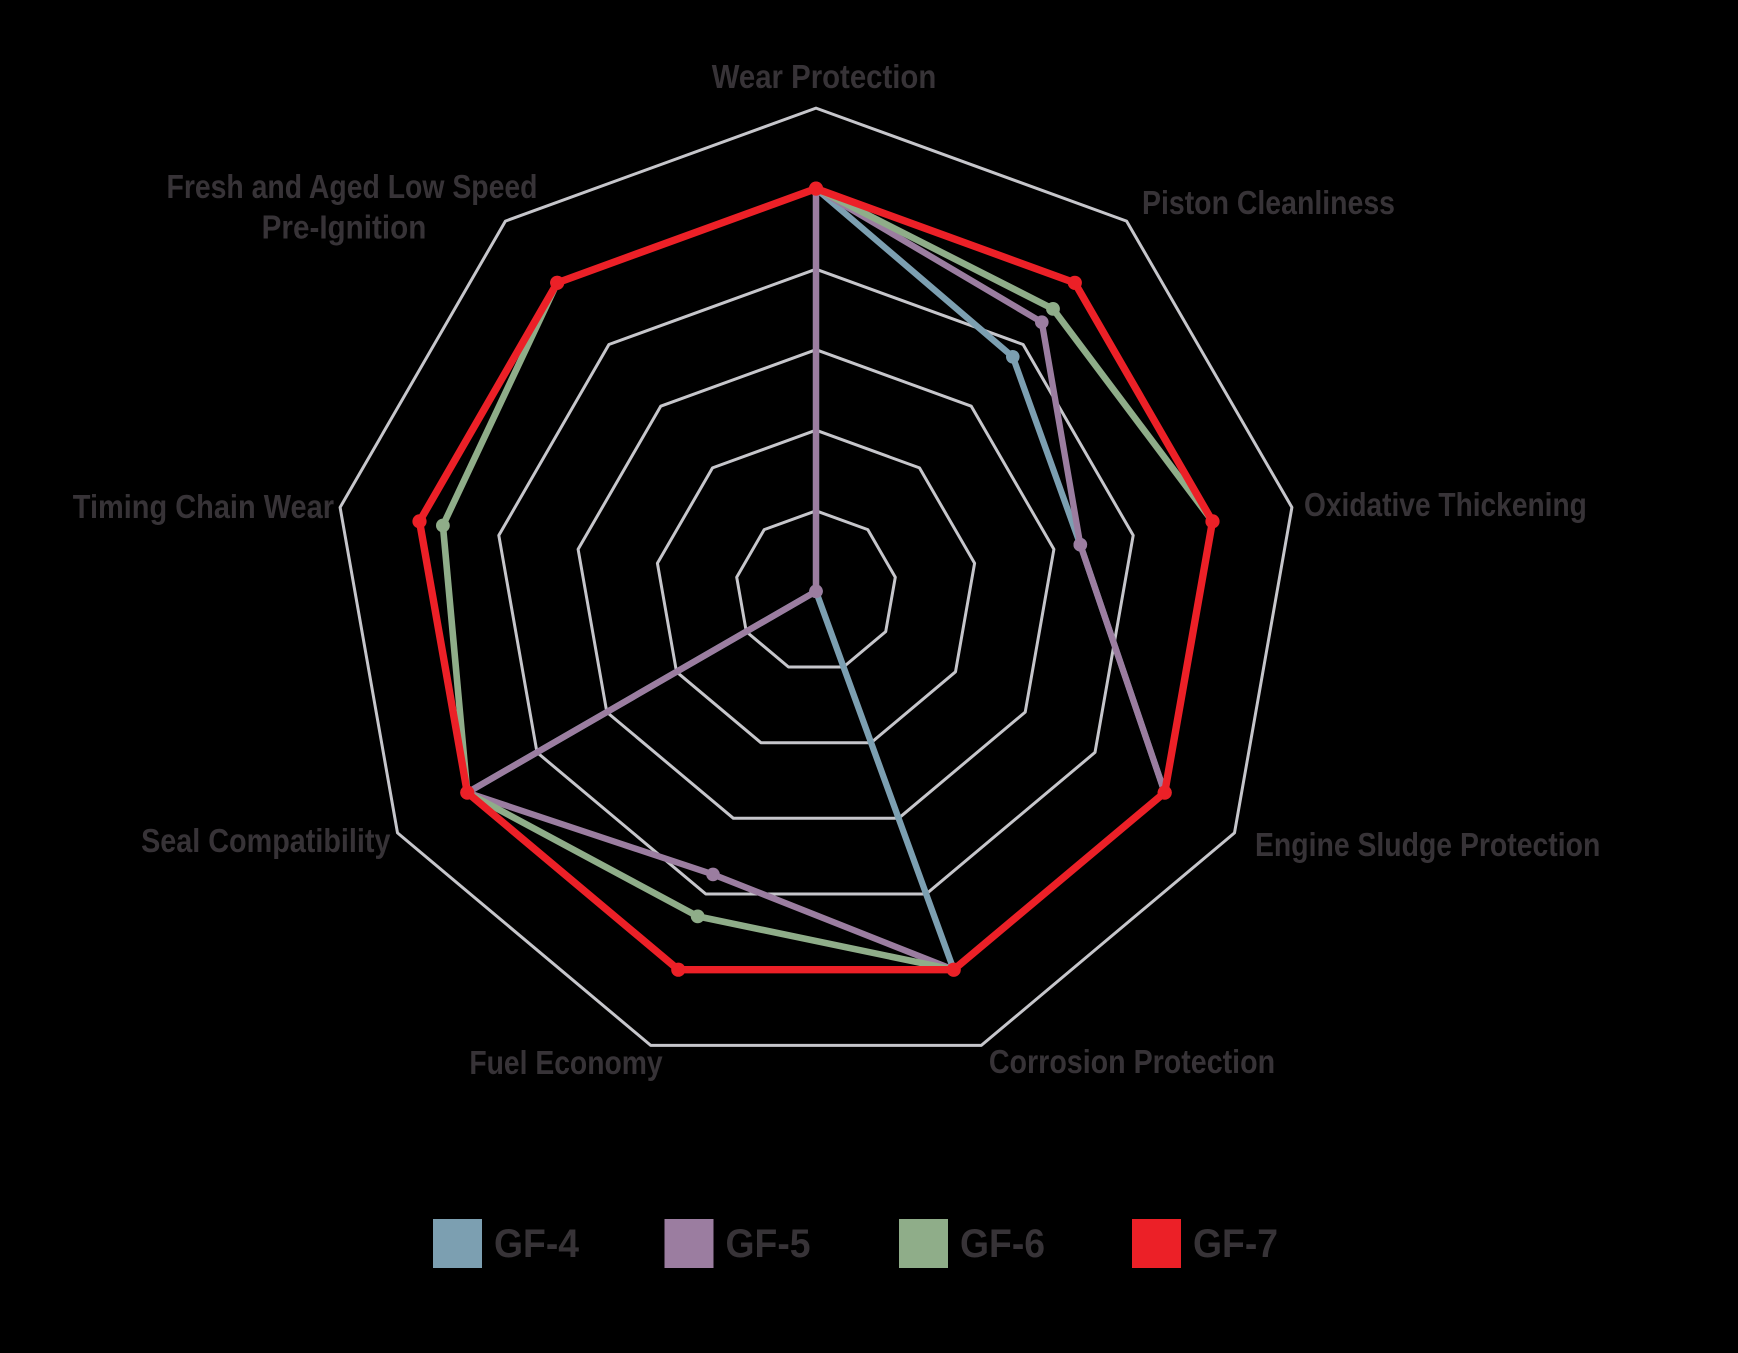 The width and height of the screenshot is (1738, 1353). Describe the element at coordinates (1002, 1244) in the screenshot. I see `svg-text: GF-6` at that location.